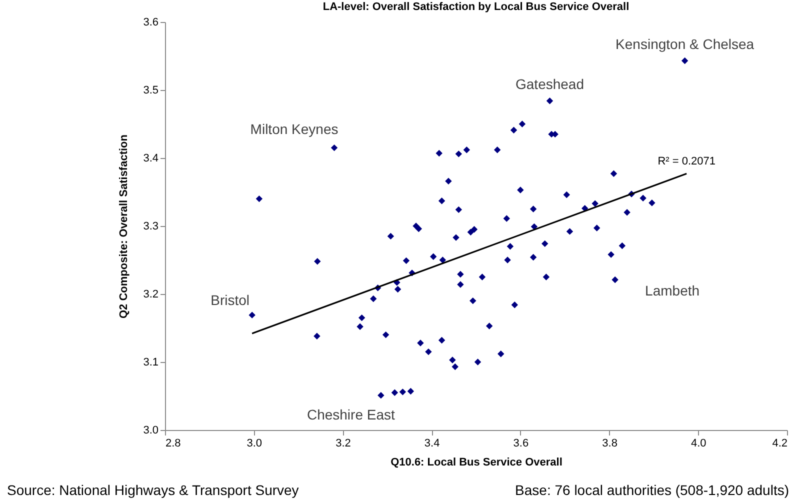  What do you see at coordinates (150, 158) in the screenshot?
I see `y-tick-label: 3.4` at bounding box center [150, 158].